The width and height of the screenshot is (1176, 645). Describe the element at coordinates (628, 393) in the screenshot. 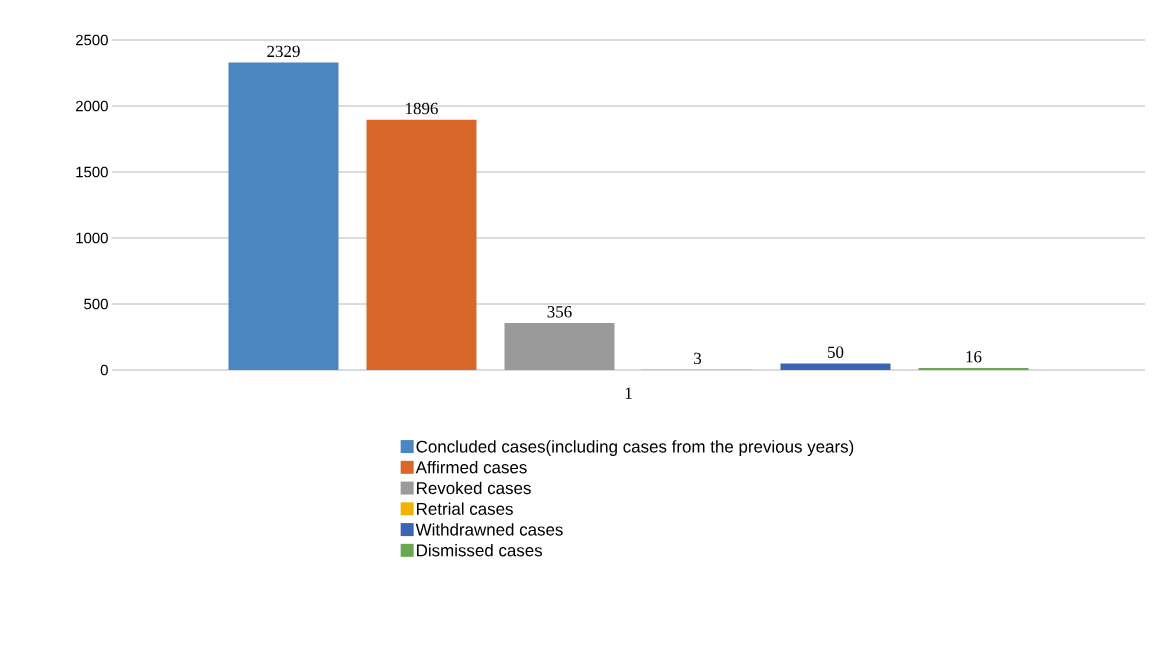

I see `x-tick-label: 1` at that location.